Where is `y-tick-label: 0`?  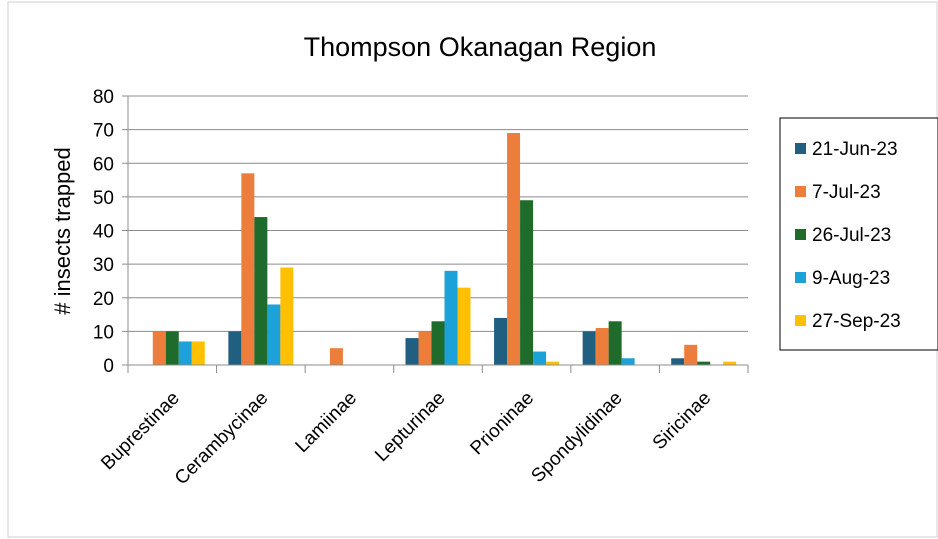
y-tick-label: 0 is located at coordinates (108, 366).